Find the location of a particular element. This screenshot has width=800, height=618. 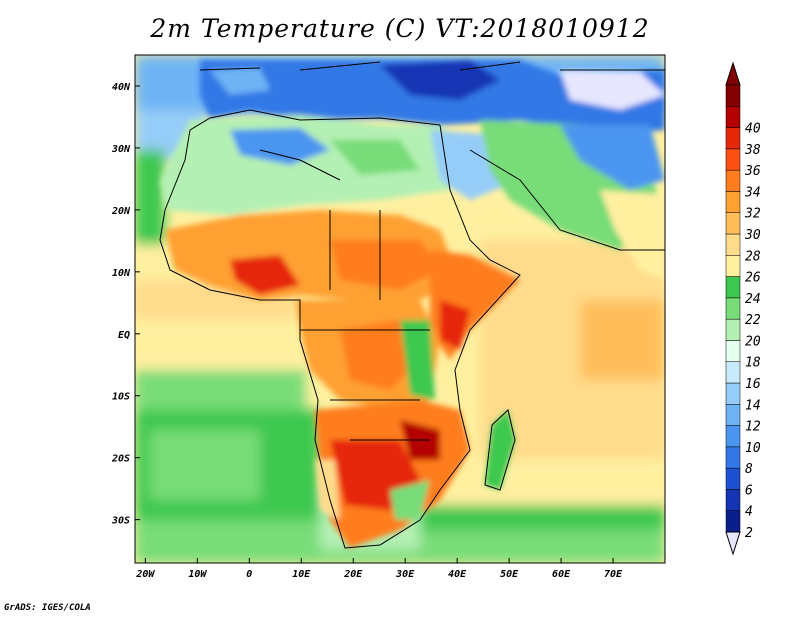

colorbar-label: 38 is located at coordinates (752, 150).